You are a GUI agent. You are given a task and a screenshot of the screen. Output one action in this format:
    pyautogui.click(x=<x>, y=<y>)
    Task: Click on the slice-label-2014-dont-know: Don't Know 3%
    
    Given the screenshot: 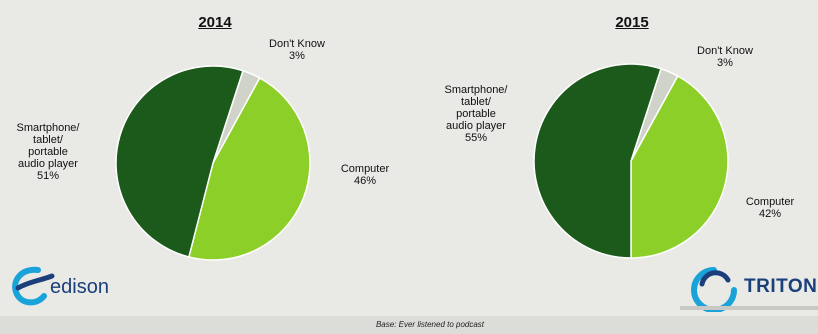 What is the action you would take?
    pyautogui.click(x=297, y=50)
    